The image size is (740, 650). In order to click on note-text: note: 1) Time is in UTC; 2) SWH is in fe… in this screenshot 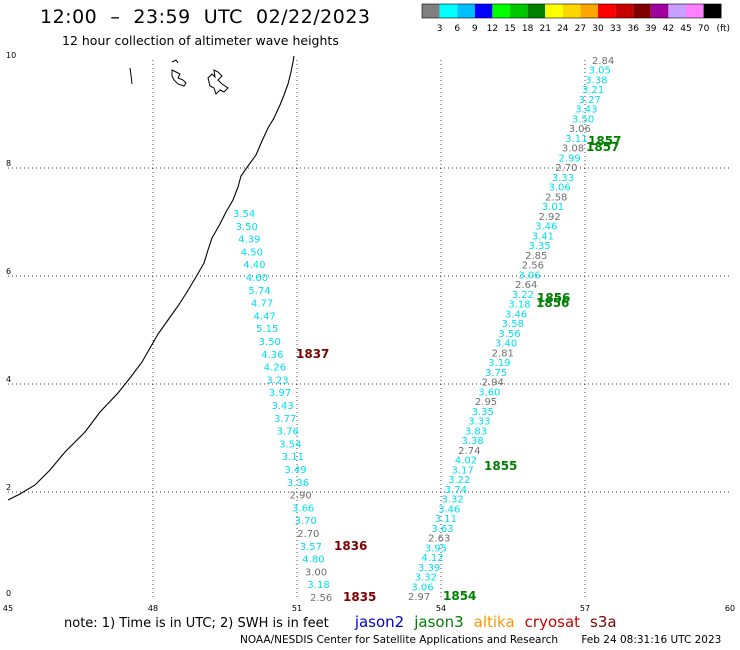, I will do `click(196, 623)`.